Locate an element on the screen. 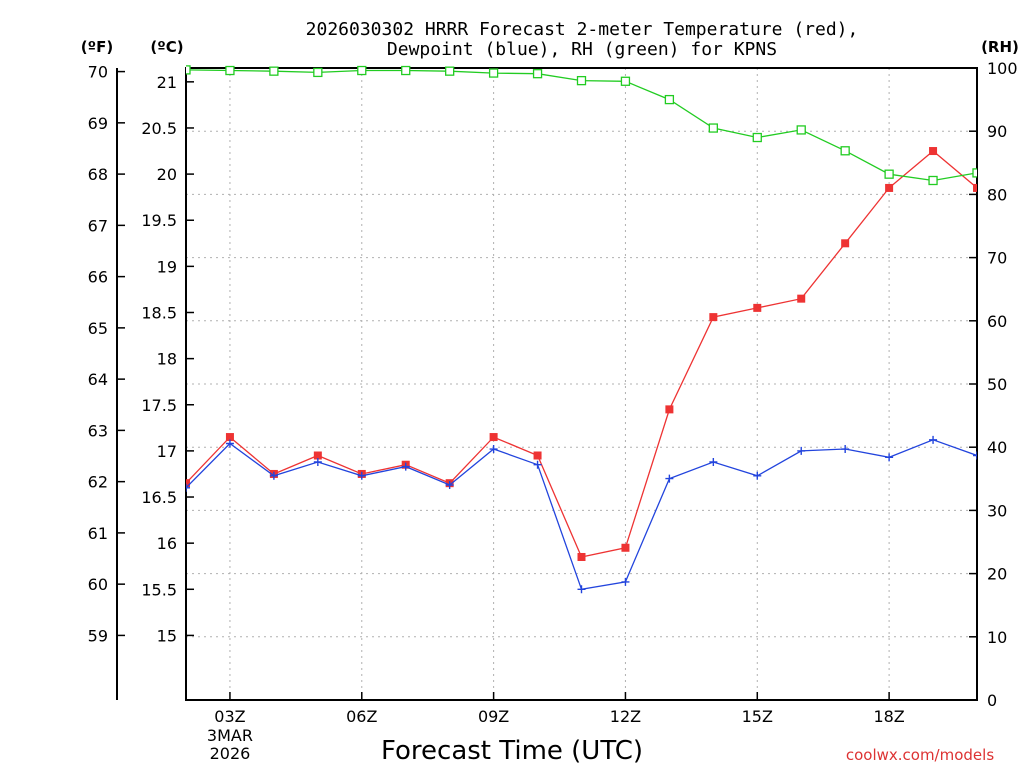  fahrenheit-tick-label: 60 is located at coordinates (98, 584).